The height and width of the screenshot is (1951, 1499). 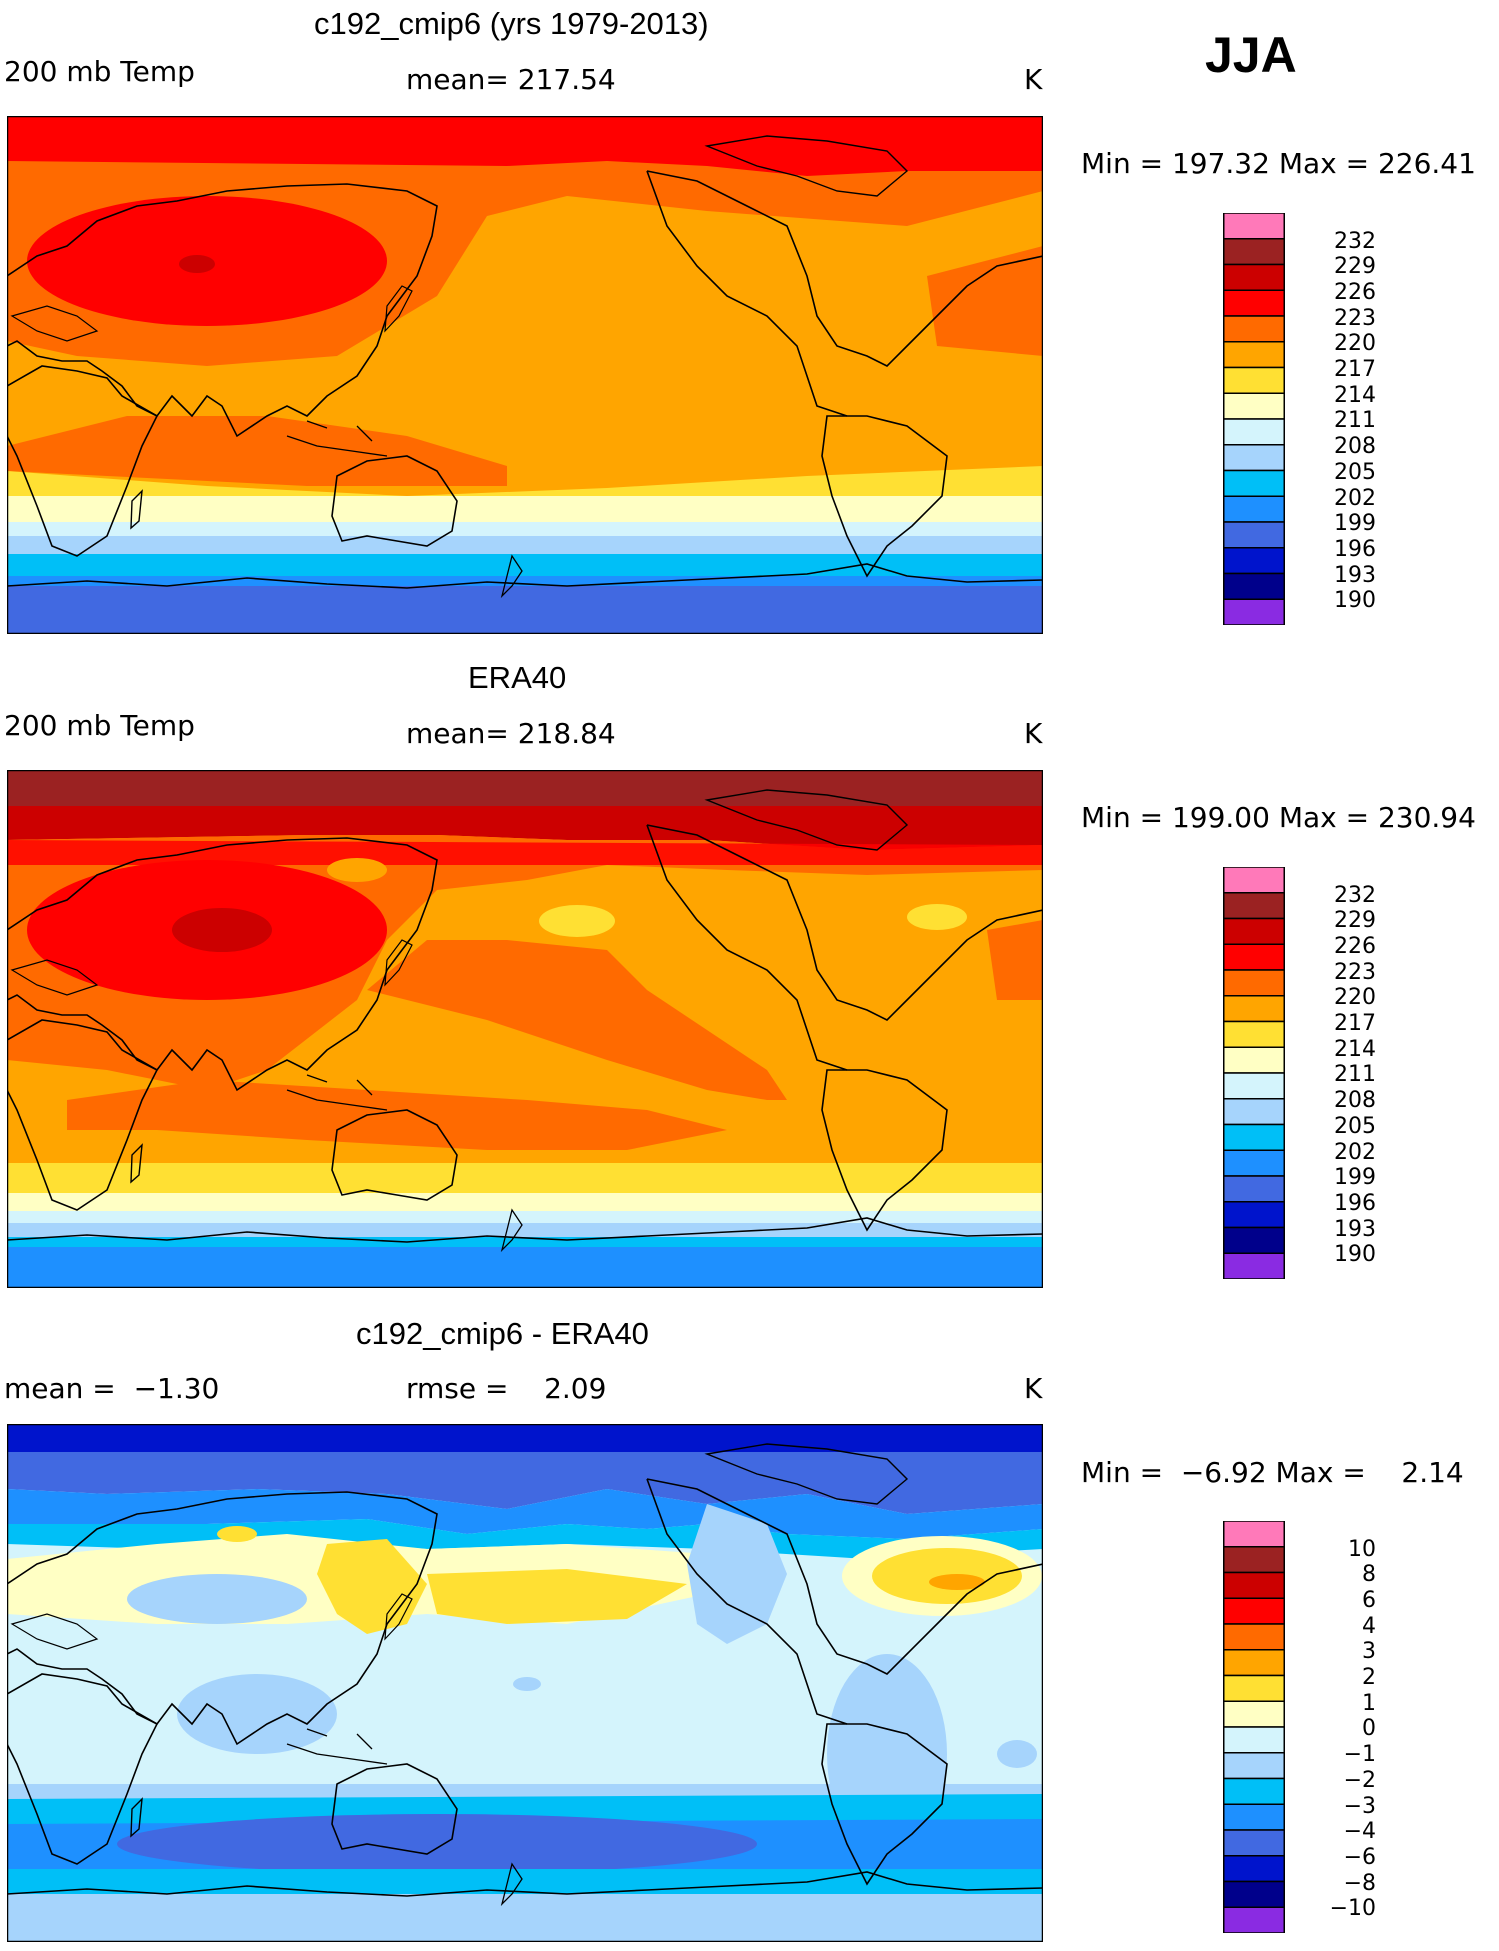 I want to click on panel3-tick: 10, so click(x=1362, y=1549).